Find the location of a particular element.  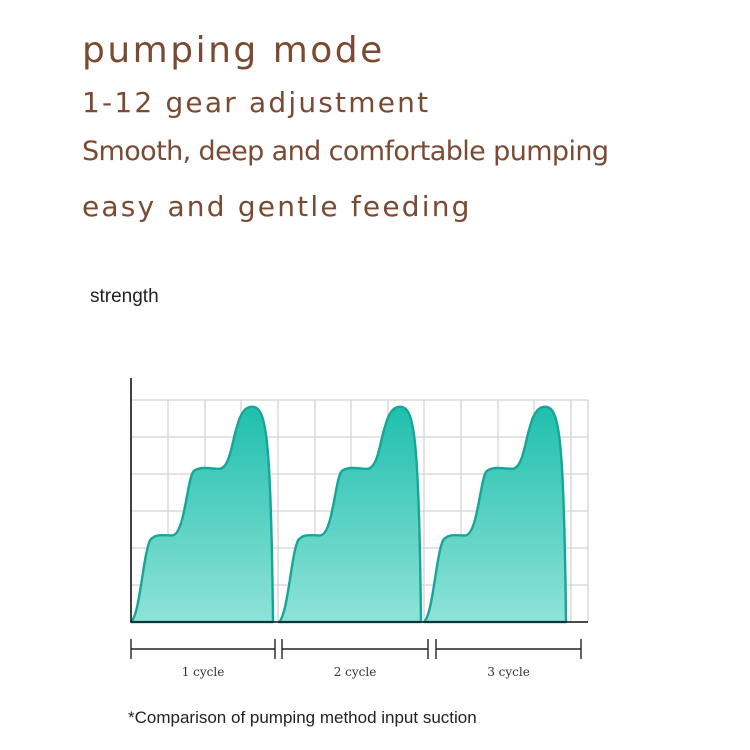

cycle-label-2: 2 cycle is located at coordinates (355, 672).